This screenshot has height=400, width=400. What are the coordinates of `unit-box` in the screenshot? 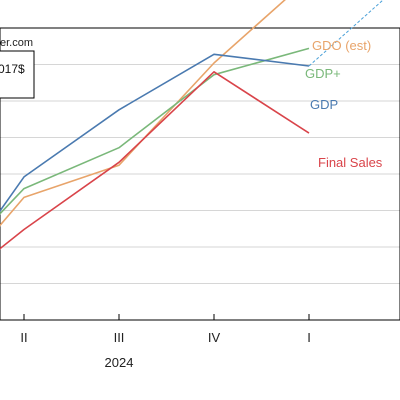 It's located at (17, 74).